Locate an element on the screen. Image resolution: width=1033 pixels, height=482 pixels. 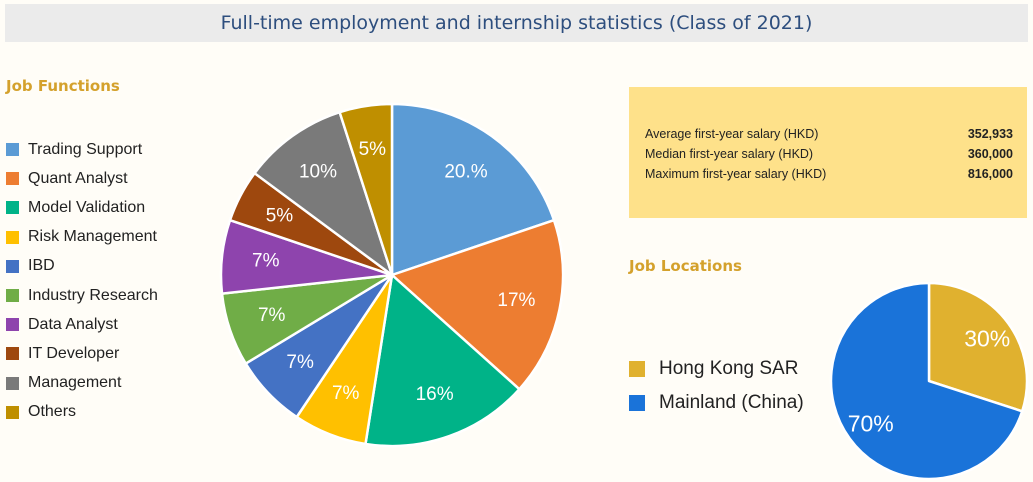
job-locations-pie-chart: 30% 70% is located at coordinates (929, 381).